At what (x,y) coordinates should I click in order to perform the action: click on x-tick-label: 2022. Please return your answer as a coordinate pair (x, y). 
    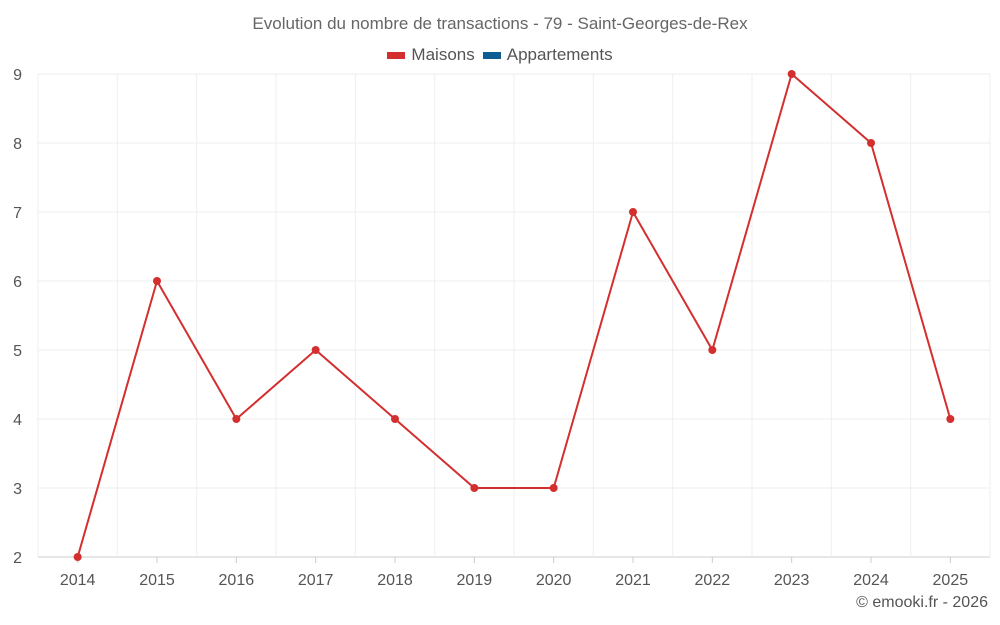
    Looking at the image, I should click on (713, 580).